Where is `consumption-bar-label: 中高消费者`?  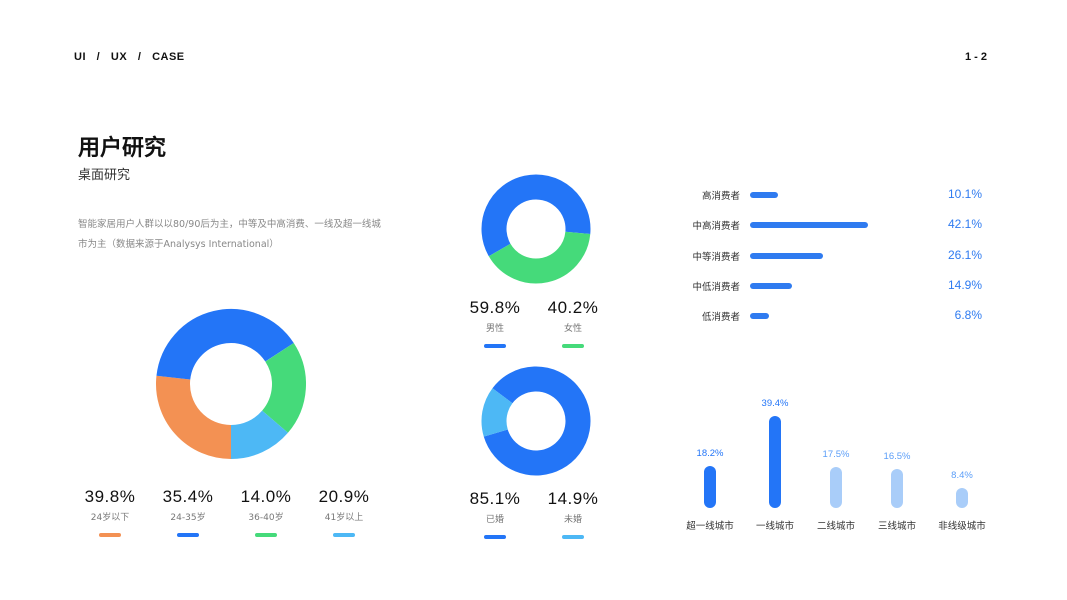 consumption-bar-label: 中高消费者 is located at coordinates (716, 227).